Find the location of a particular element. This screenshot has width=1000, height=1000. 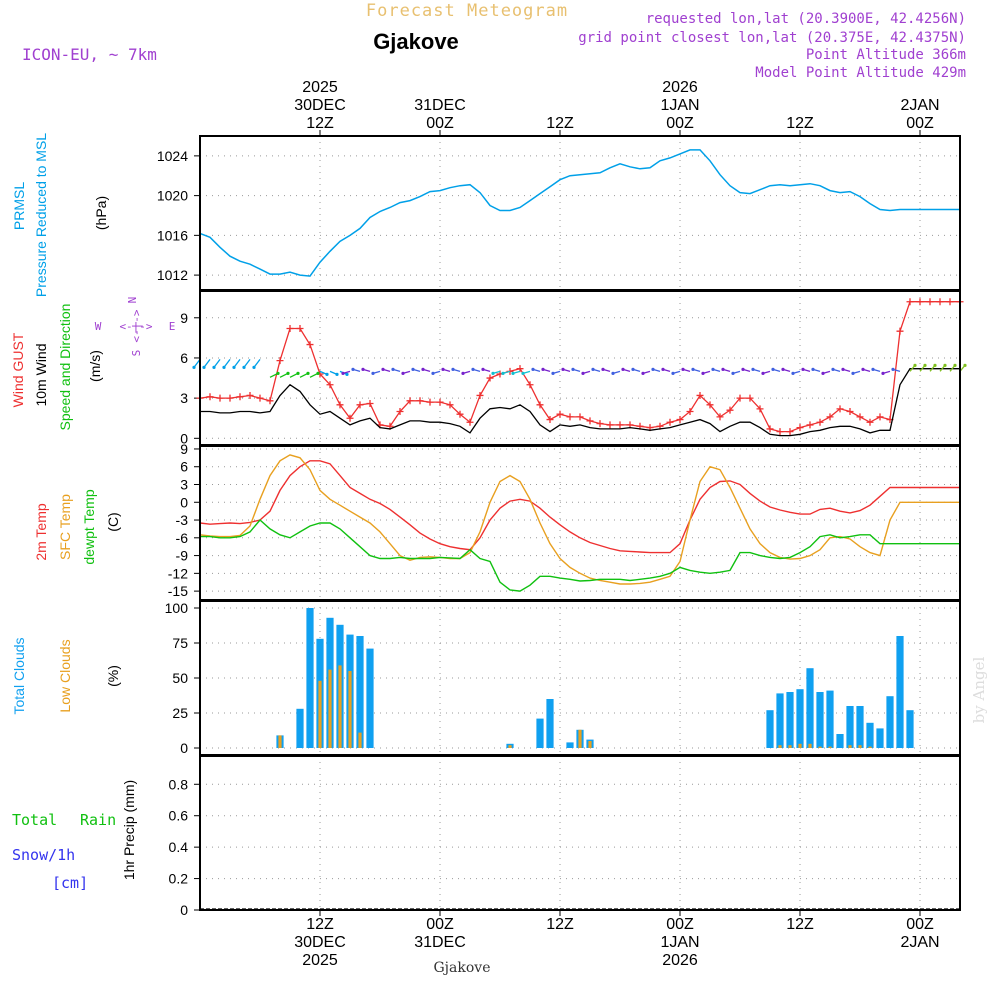

ytick-label-temp-2: -9 is located at coordinates (182, 556).